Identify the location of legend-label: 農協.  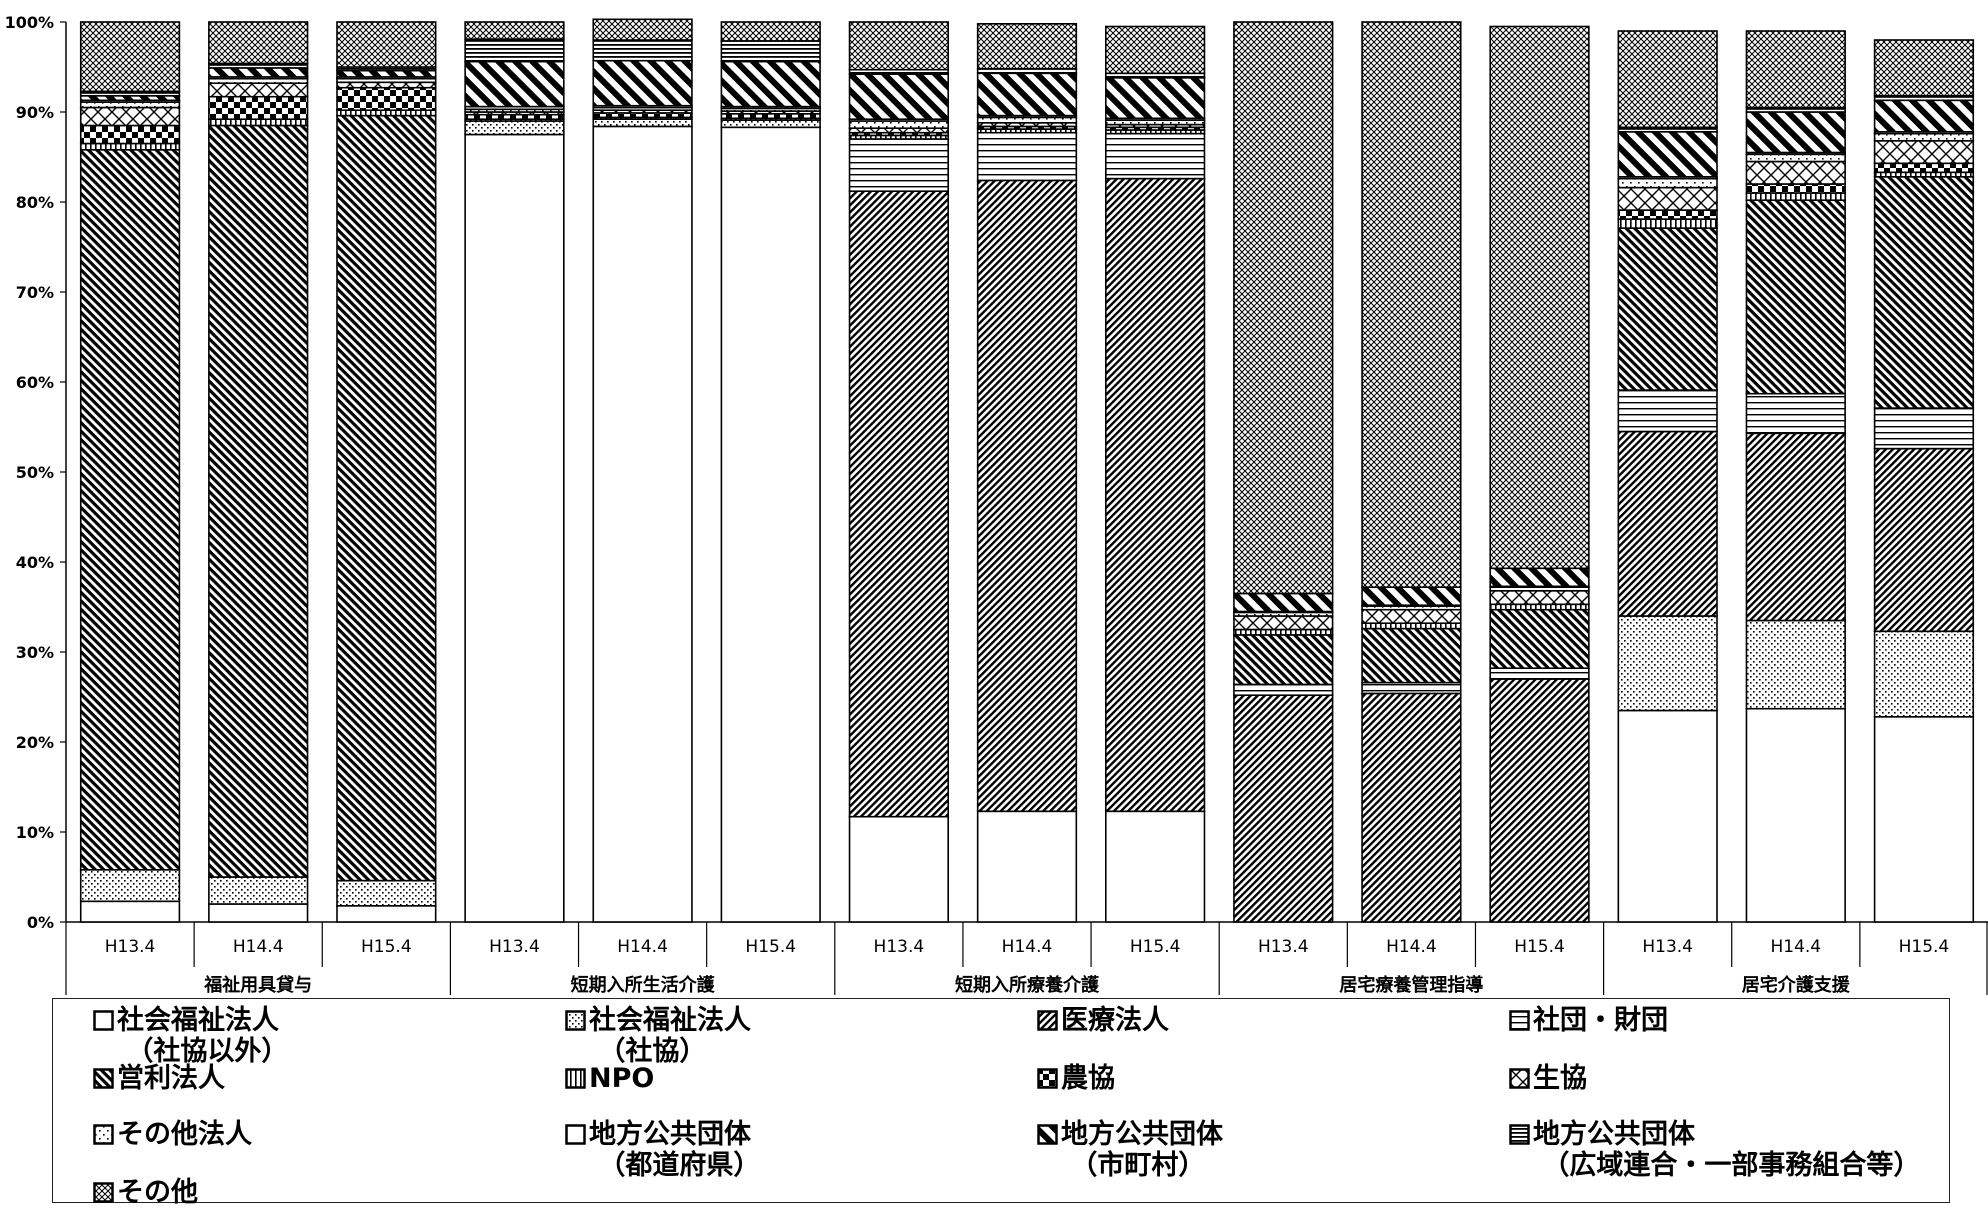
(1088, 1078).